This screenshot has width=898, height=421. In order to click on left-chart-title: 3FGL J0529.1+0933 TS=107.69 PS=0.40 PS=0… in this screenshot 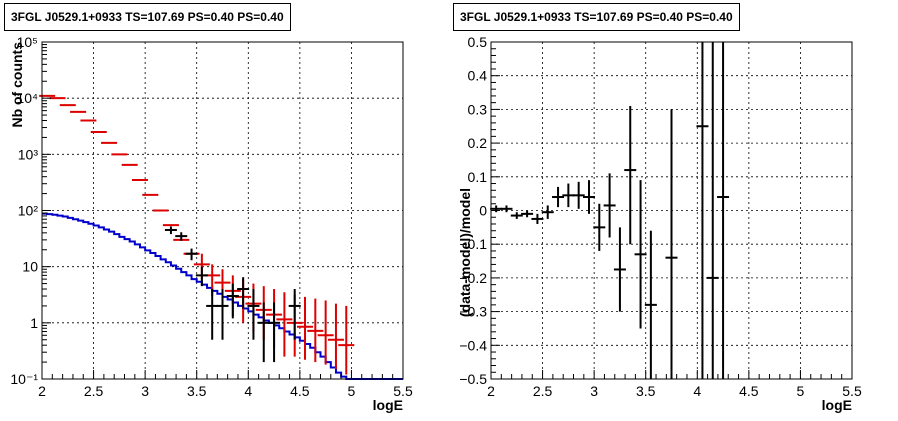, I will do `click(147, 17)`.